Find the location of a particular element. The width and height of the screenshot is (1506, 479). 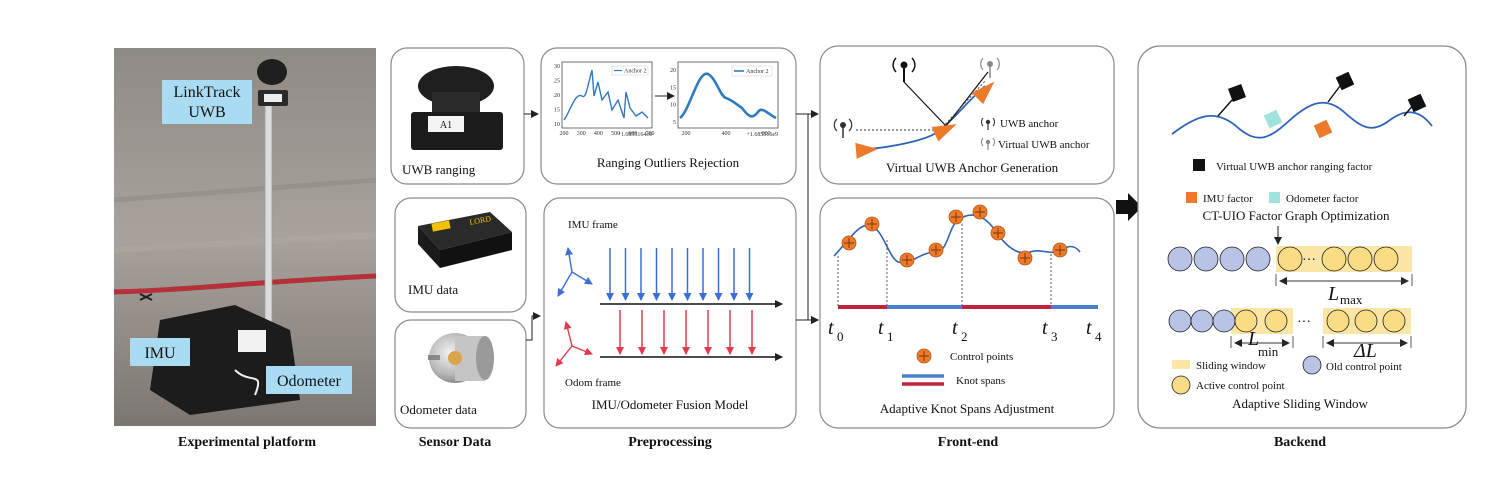

legend-uwb-anchor: UWB anchor is located at coordinates (1020, 123).